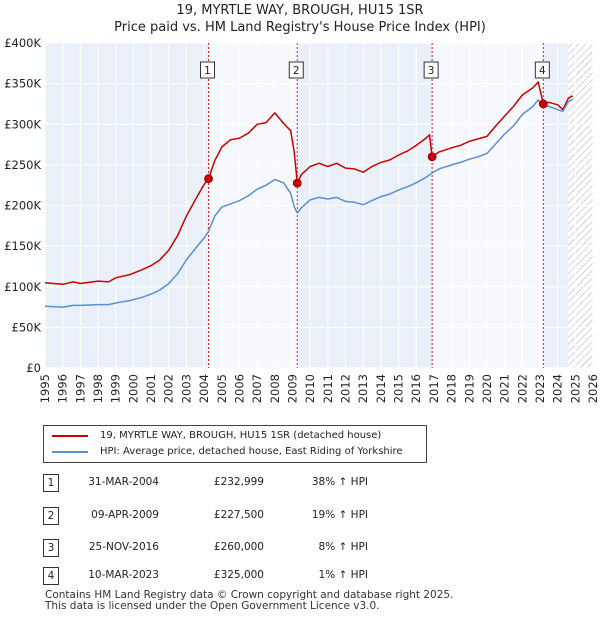  I want to click on sale-row: 4 10-MAR-2023 £325,000 1% ↑ HPI, so click(300, 577).